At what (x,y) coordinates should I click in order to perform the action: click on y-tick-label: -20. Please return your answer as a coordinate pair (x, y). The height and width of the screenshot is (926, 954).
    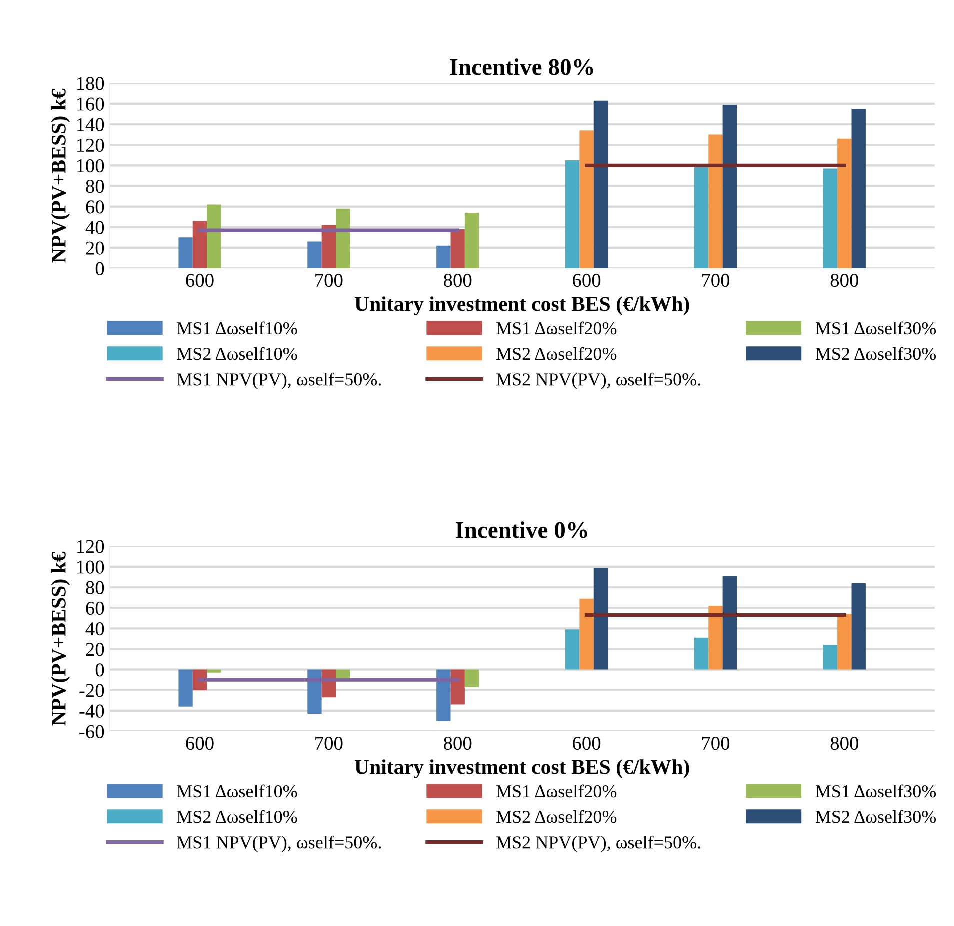
    Looking at the image, I should click on (92, 691).